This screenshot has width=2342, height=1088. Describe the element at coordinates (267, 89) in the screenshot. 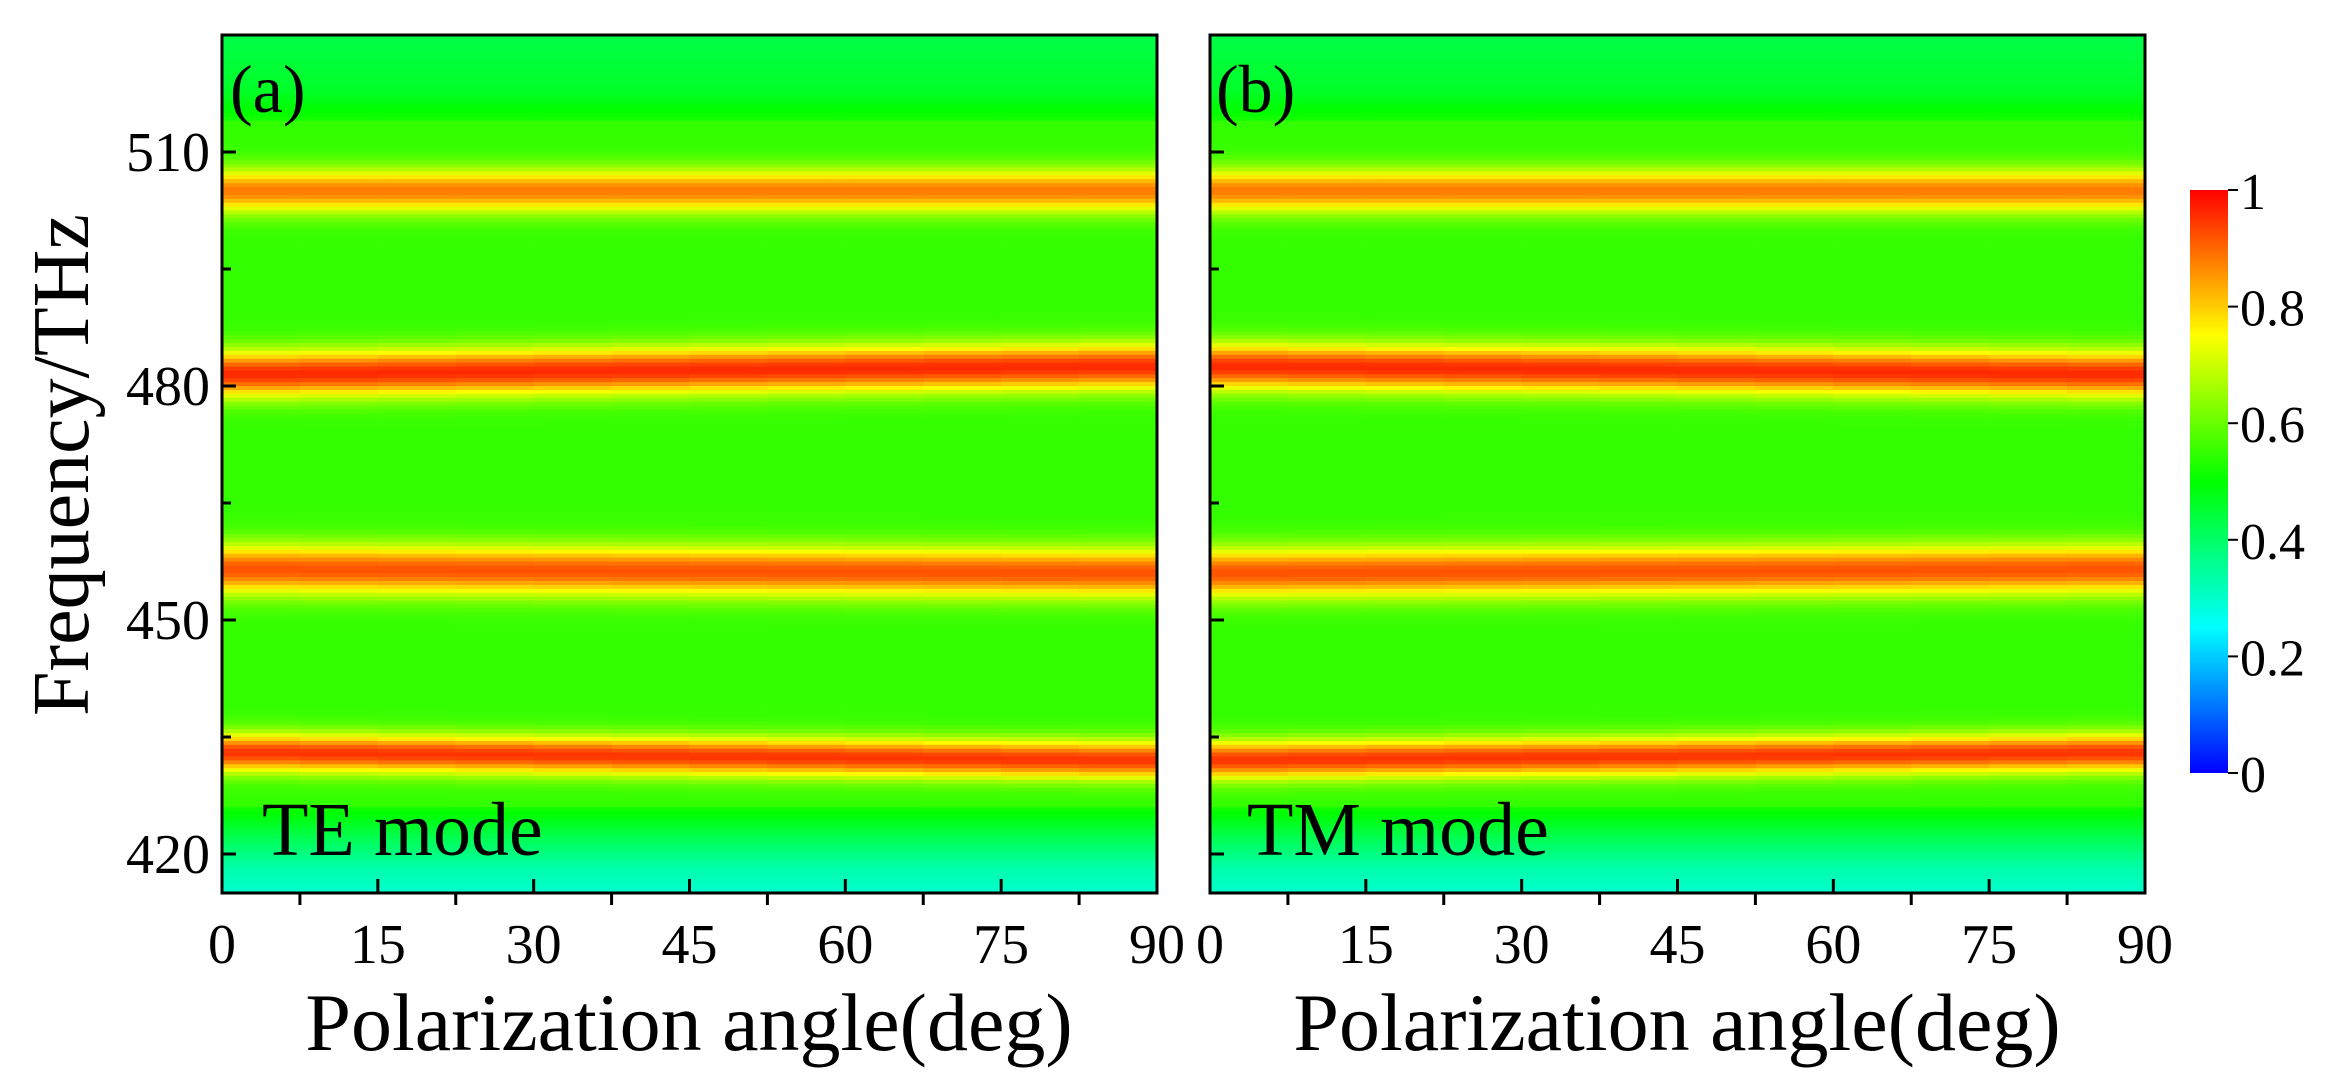

I see `panel-label-a: (a)` at that location.